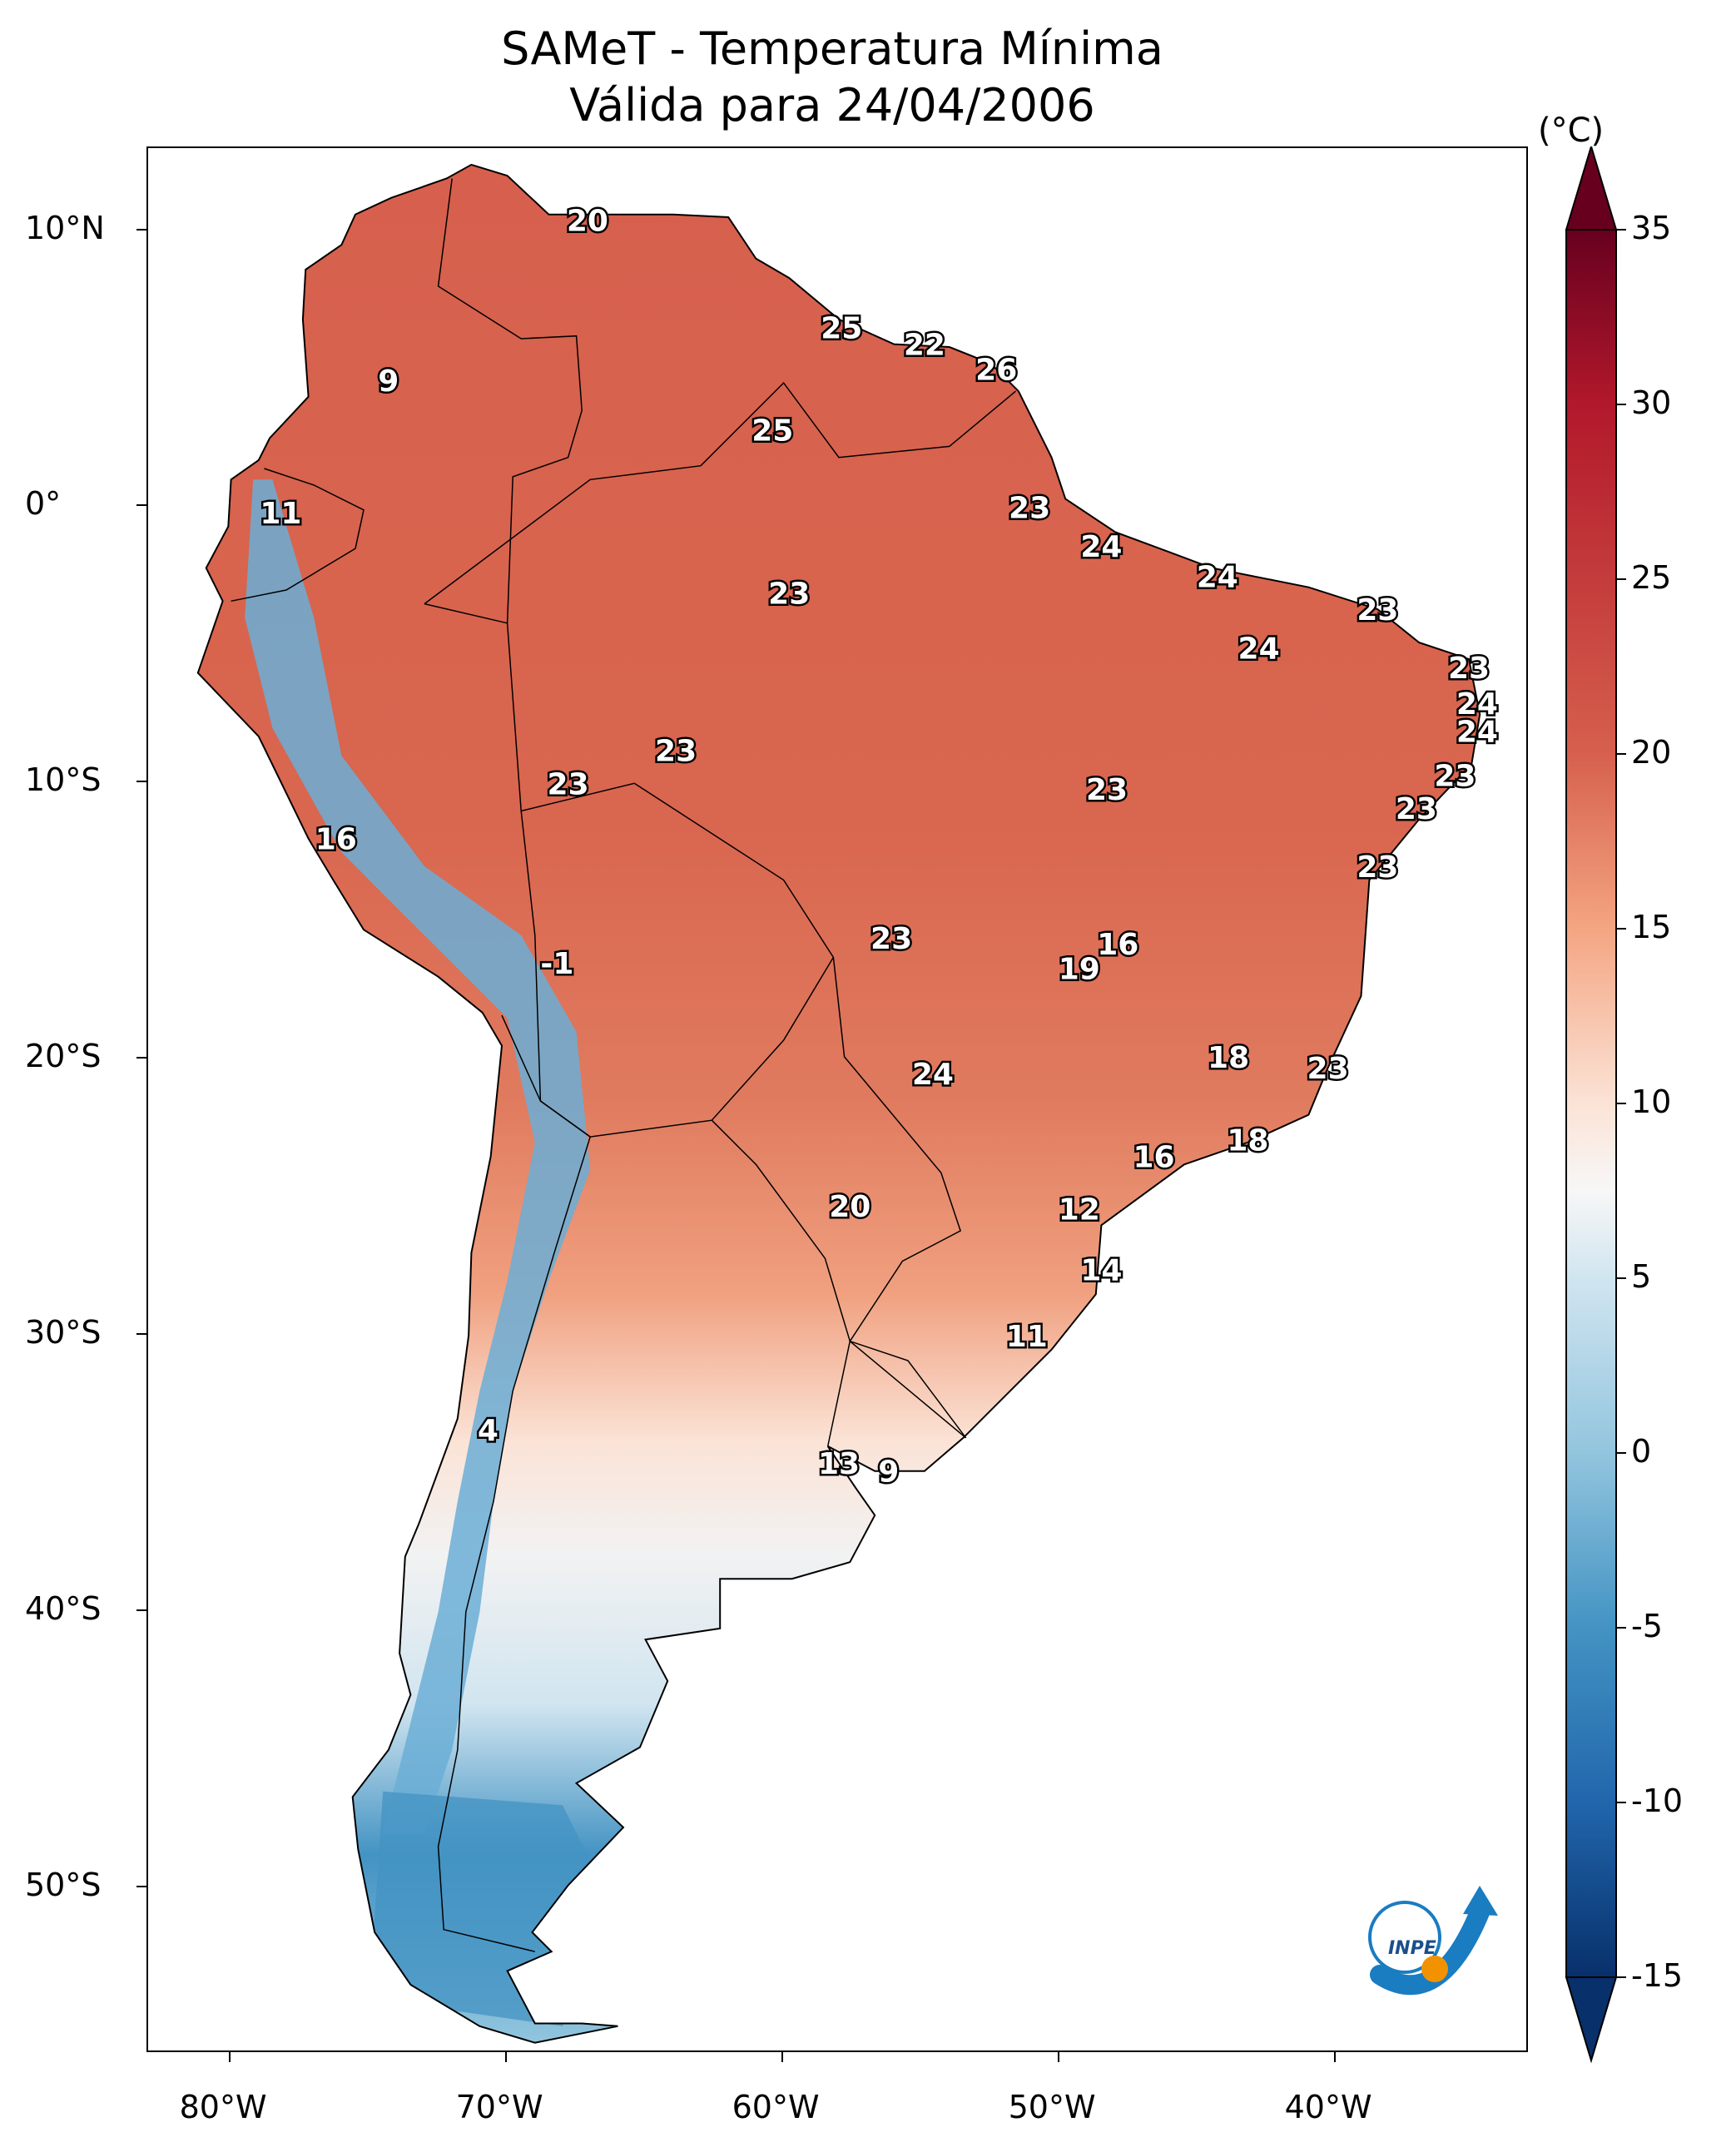  What do you see at coordinates (488, 1431) in the screenshot?
I see `temperature-label: 4` at bounding box center [488, 1431].